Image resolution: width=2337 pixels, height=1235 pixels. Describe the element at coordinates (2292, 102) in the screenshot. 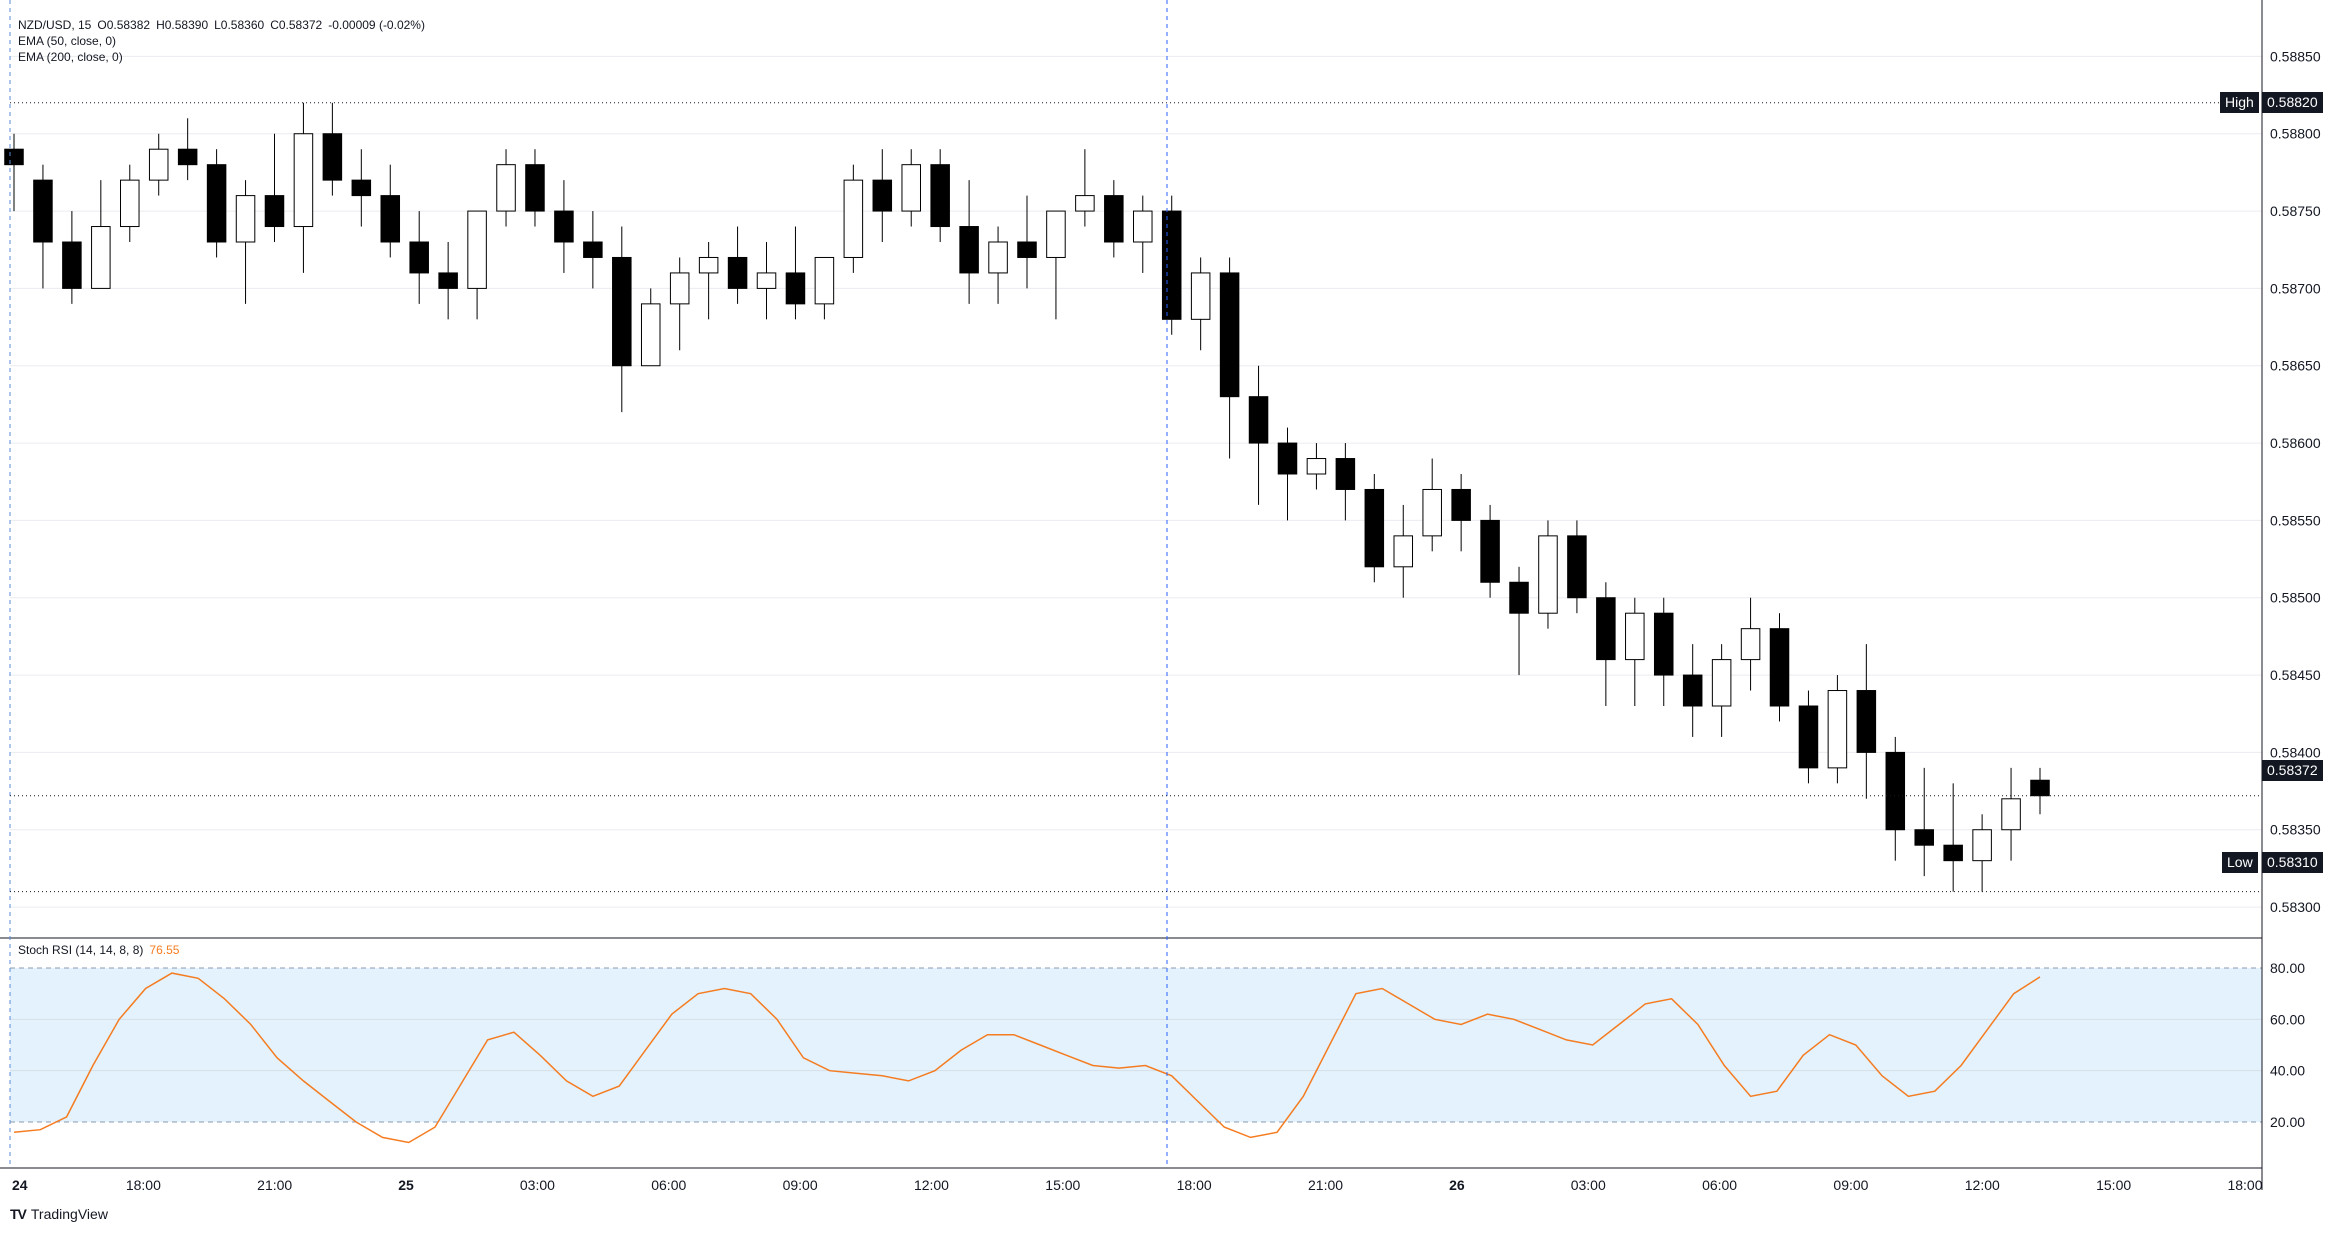

I see `high-price-badge: 0.58820` at that location.